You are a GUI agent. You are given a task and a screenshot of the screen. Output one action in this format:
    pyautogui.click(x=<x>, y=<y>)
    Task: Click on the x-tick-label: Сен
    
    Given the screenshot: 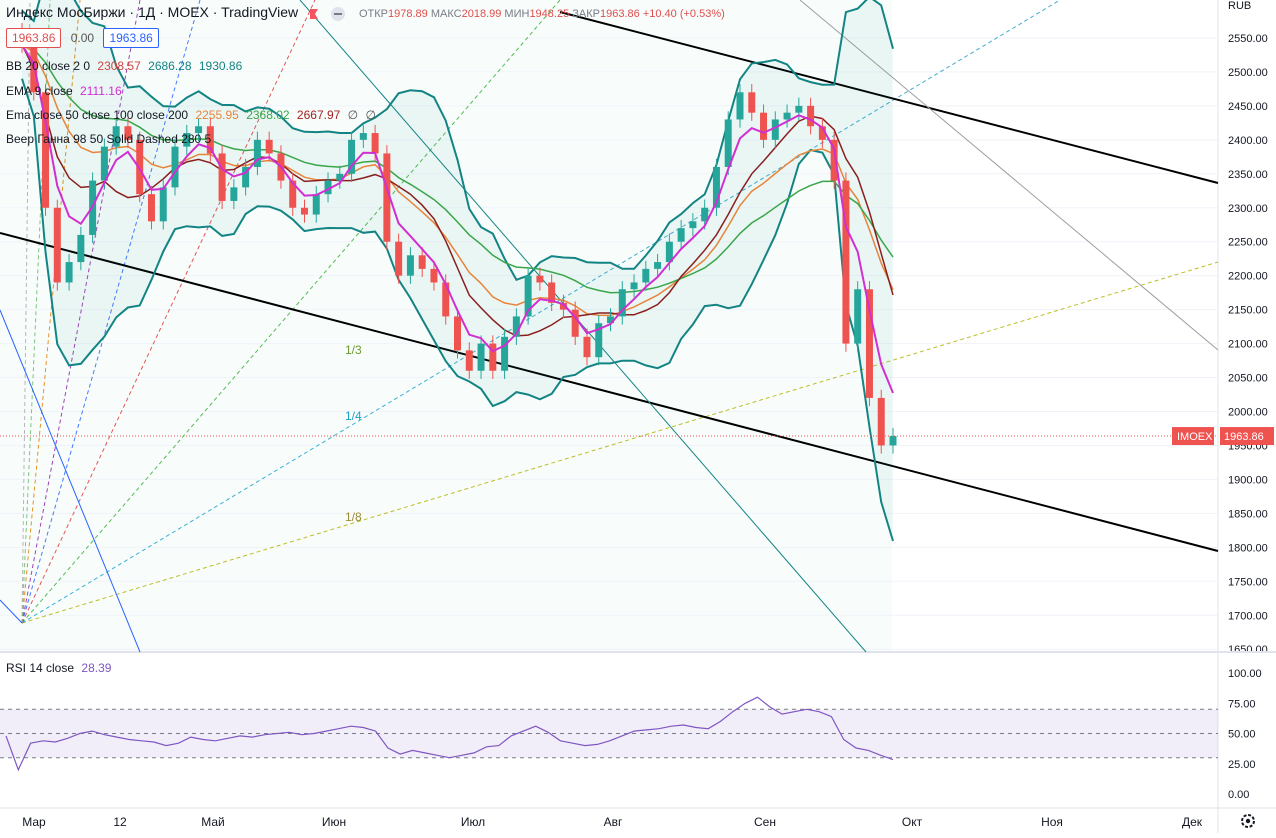 What is the action you would take?
    pyautogui.click(x=765, y=822)
    